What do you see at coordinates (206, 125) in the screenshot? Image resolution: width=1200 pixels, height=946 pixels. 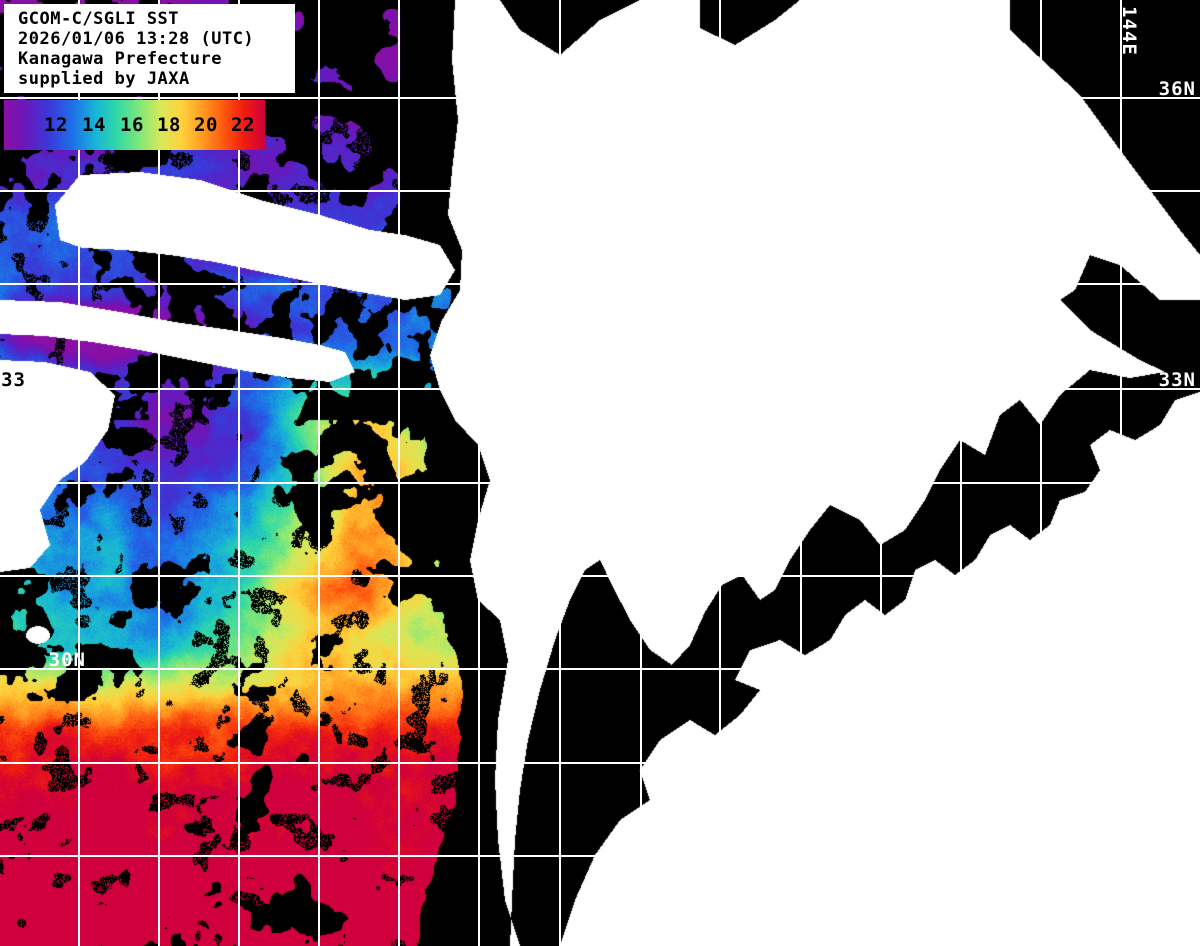 I see `colorbar-tick-20: 20` at bounding box center [206, 125].